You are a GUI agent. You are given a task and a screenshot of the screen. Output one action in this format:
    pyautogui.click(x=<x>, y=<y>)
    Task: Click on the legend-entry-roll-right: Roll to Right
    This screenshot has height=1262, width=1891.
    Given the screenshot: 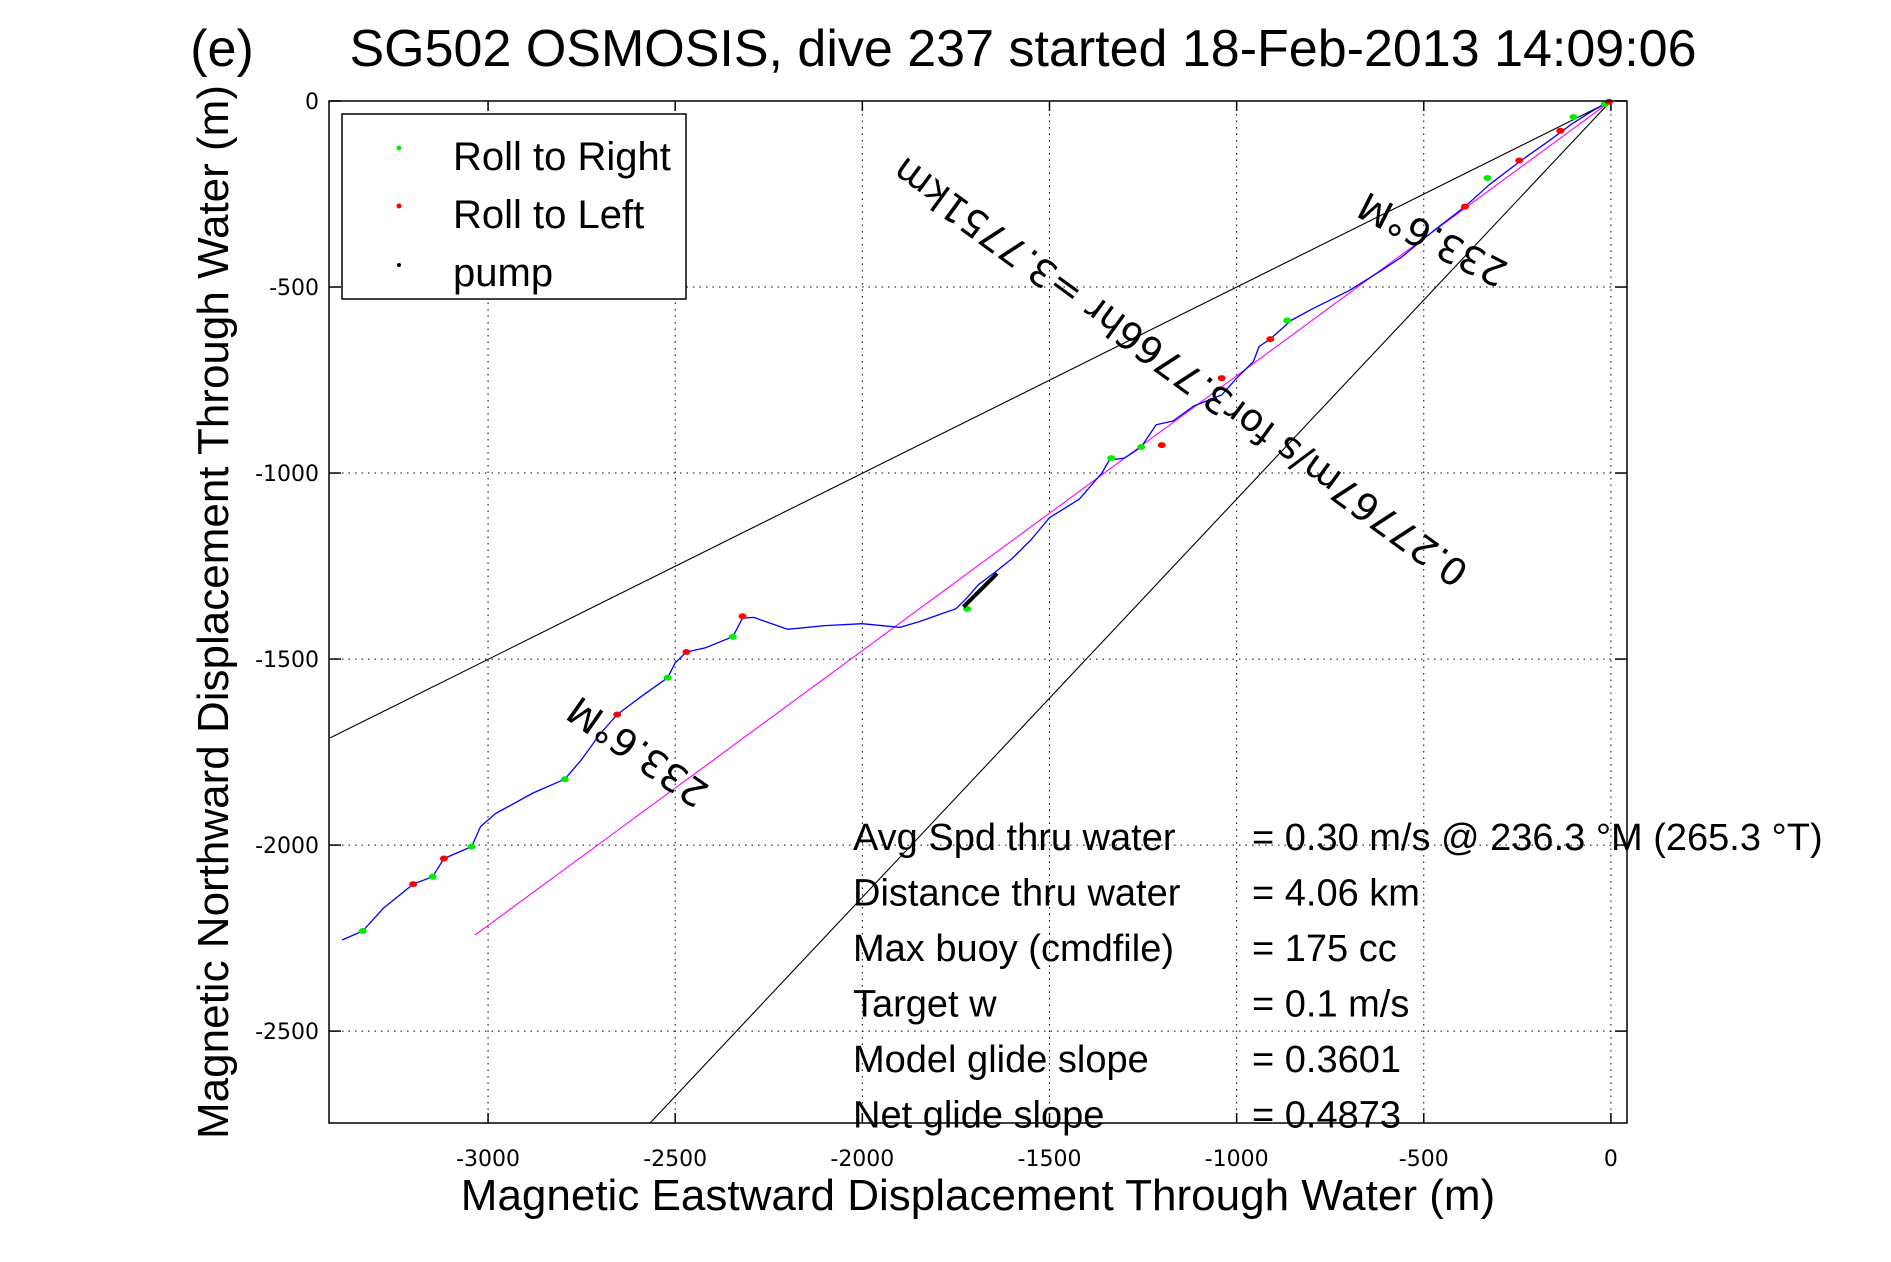 What is the action you would take?
    pyautogui.click(x=533, y=157)
    